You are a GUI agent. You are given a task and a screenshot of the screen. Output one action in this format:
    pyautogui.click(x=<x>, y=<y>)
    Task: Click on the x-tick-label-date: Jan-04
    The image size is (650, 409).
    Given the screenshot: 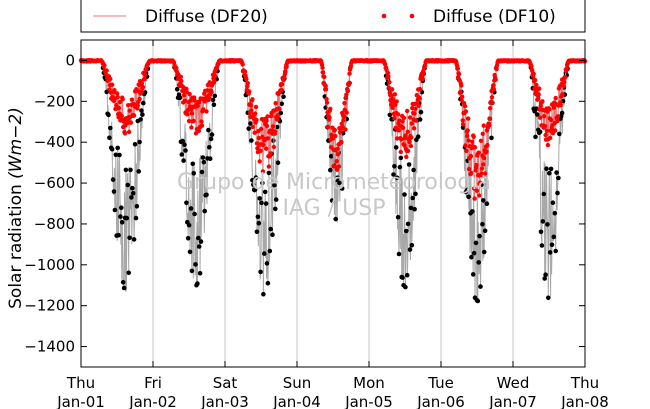 What is the action you would take?
    pyautogui.click(x=296, y=401)
    